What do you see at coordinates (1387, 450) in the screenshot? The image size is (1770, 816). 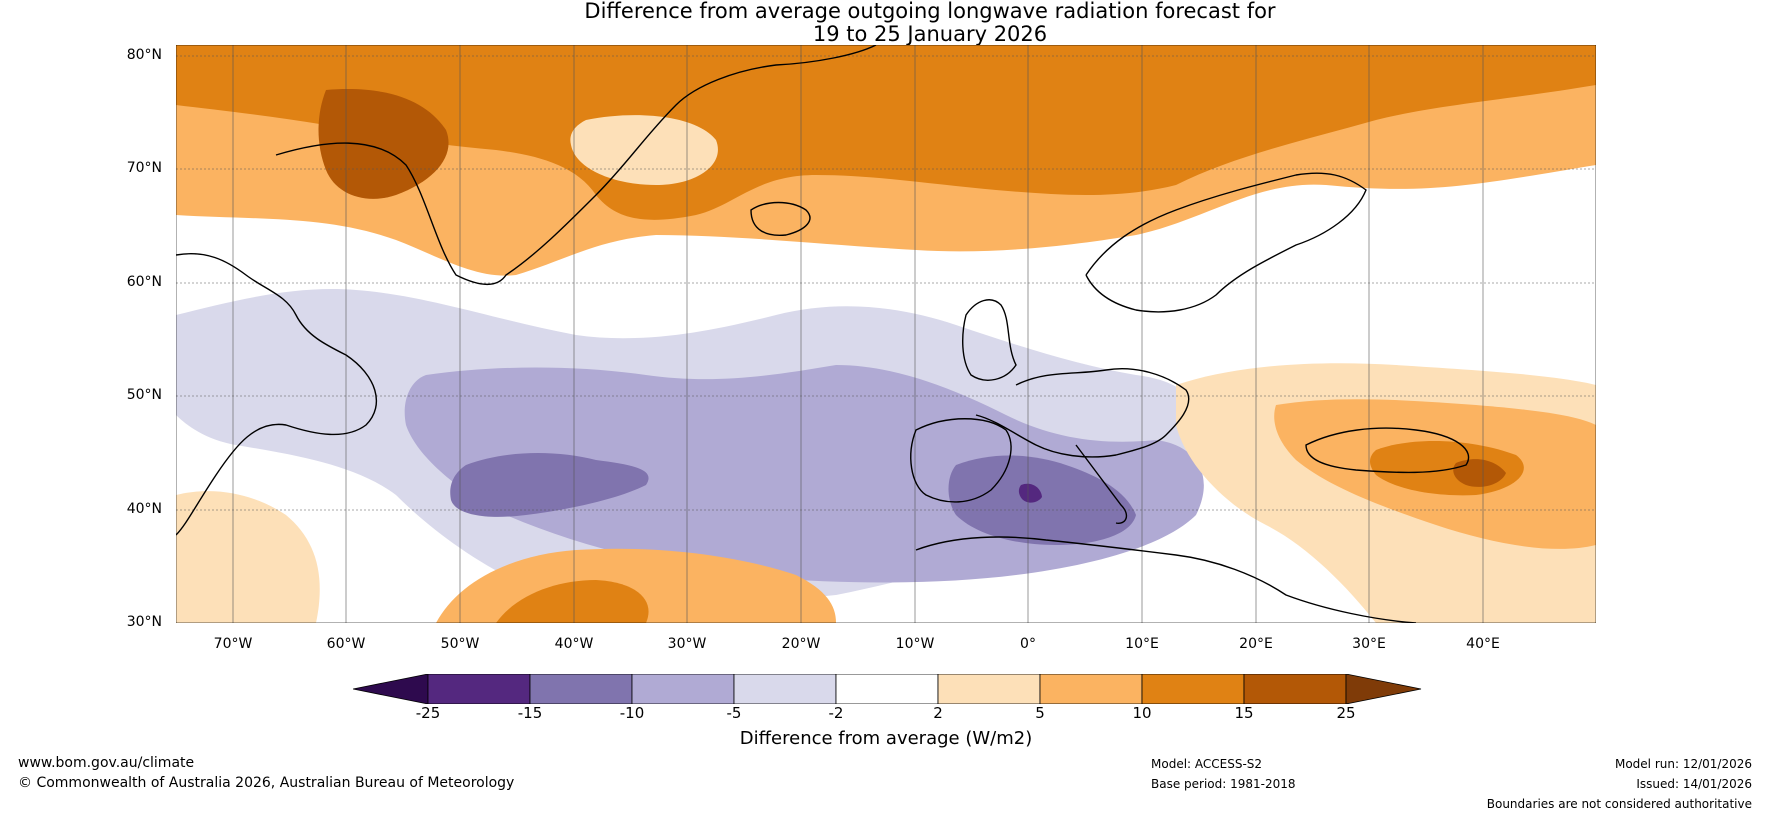 I see `coastline-black-sea` at bounding box center [1387, 450].